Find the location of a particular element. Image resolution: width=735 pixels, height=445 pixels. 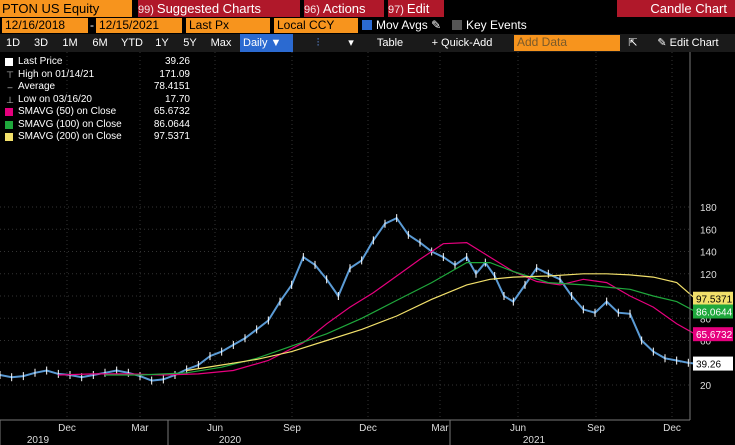

period-1y: 1Y is located at coordinates (162, 43).